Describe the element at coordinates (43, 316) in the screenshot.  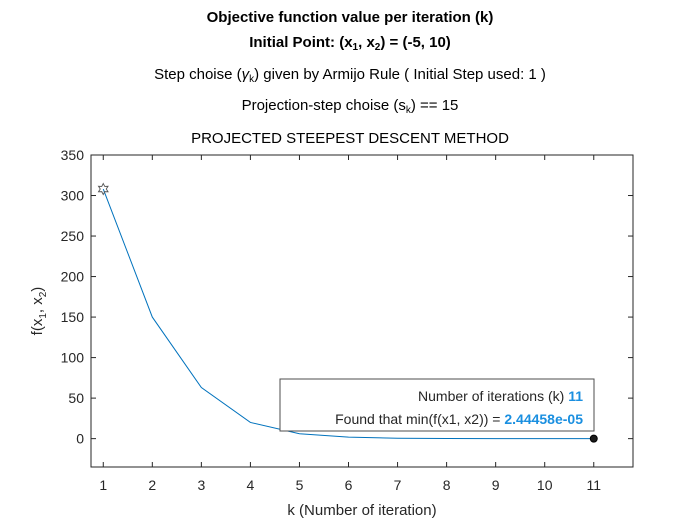
I see `y-label-sub1: 1` at that location.